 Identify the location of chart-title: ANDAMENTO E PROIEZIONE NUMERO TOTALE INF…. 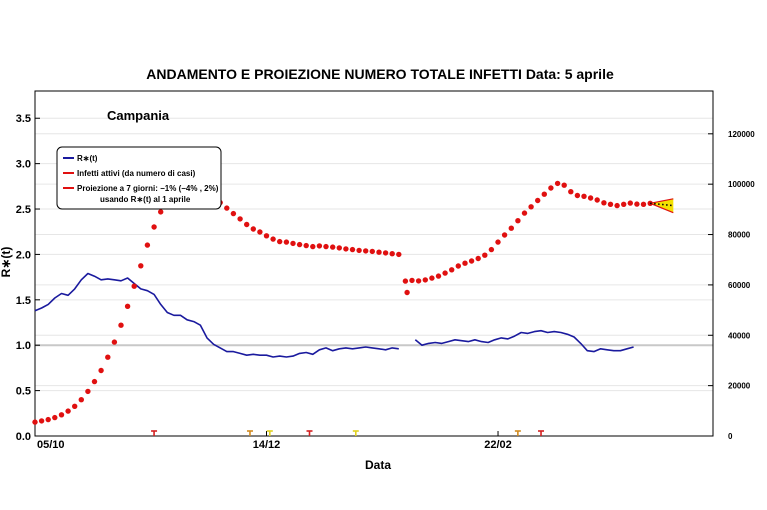
(380, 74).